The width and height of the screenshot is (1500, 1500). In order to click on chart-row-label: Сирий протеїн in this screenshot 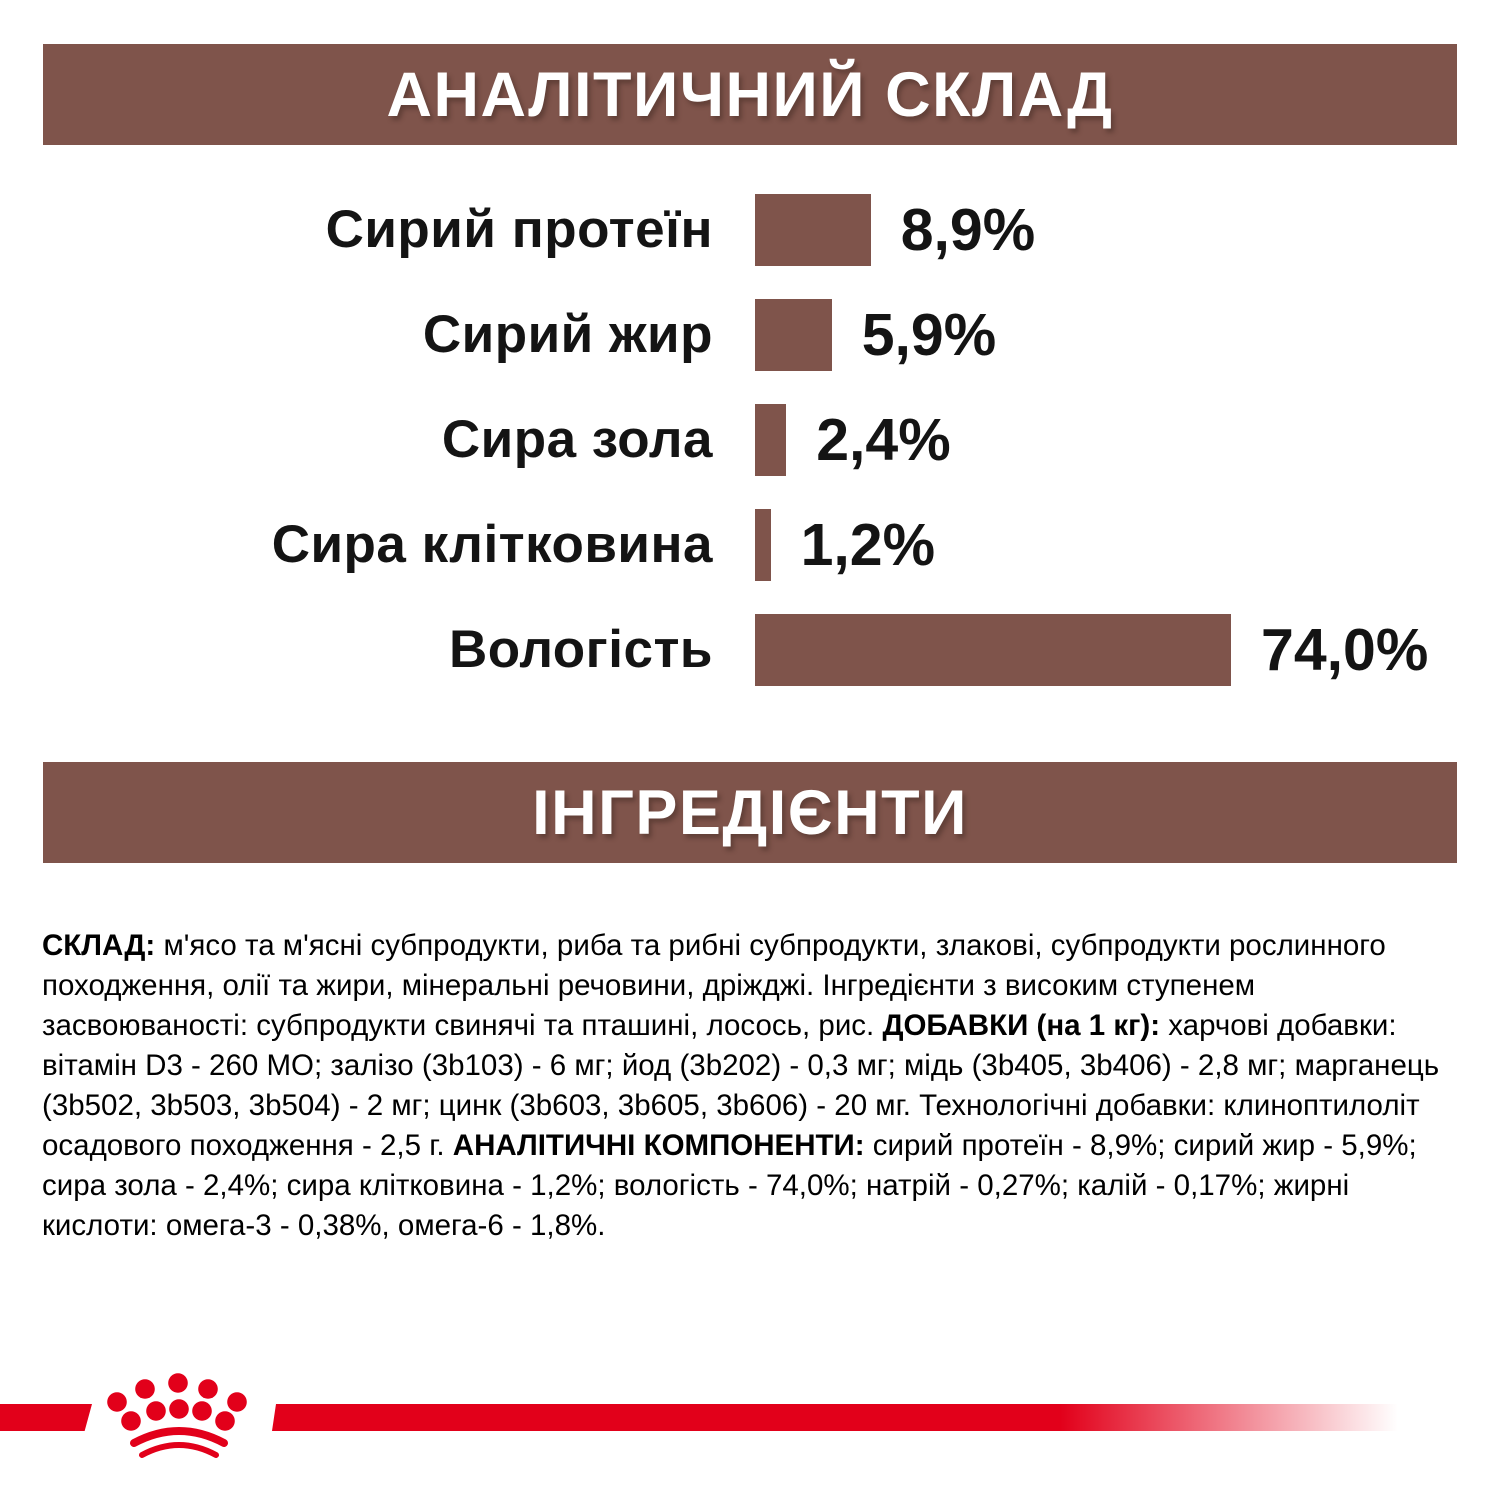, I will do `click(519, 229)`.